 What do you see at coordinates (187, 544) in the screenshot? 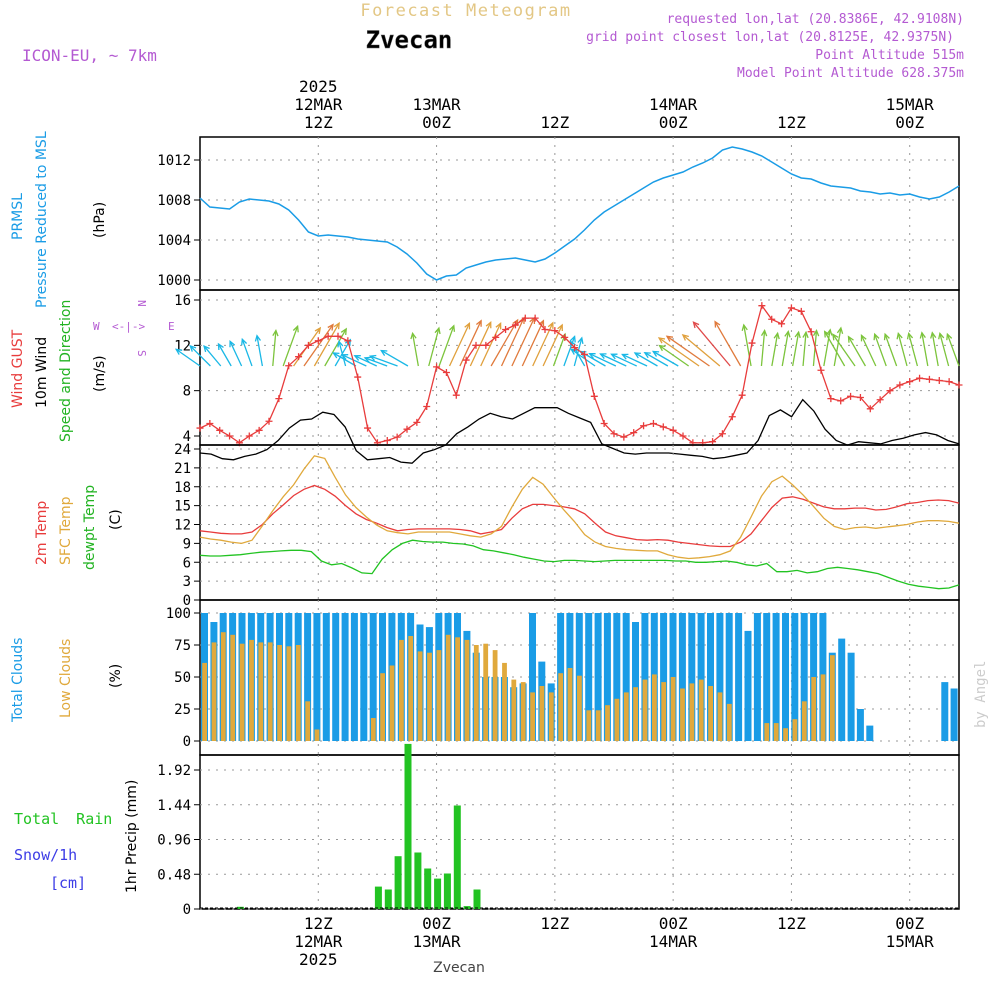
I see `temperature-ytick-label: 9` at bounding box center [187, 544].